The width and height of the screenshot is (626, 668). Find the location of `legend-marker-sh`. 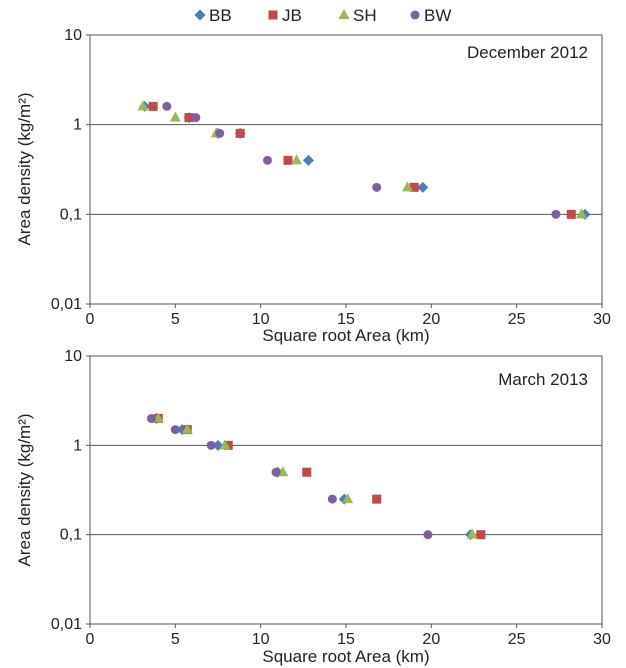

legend-marker-sh is located at coordinates (344, 14).